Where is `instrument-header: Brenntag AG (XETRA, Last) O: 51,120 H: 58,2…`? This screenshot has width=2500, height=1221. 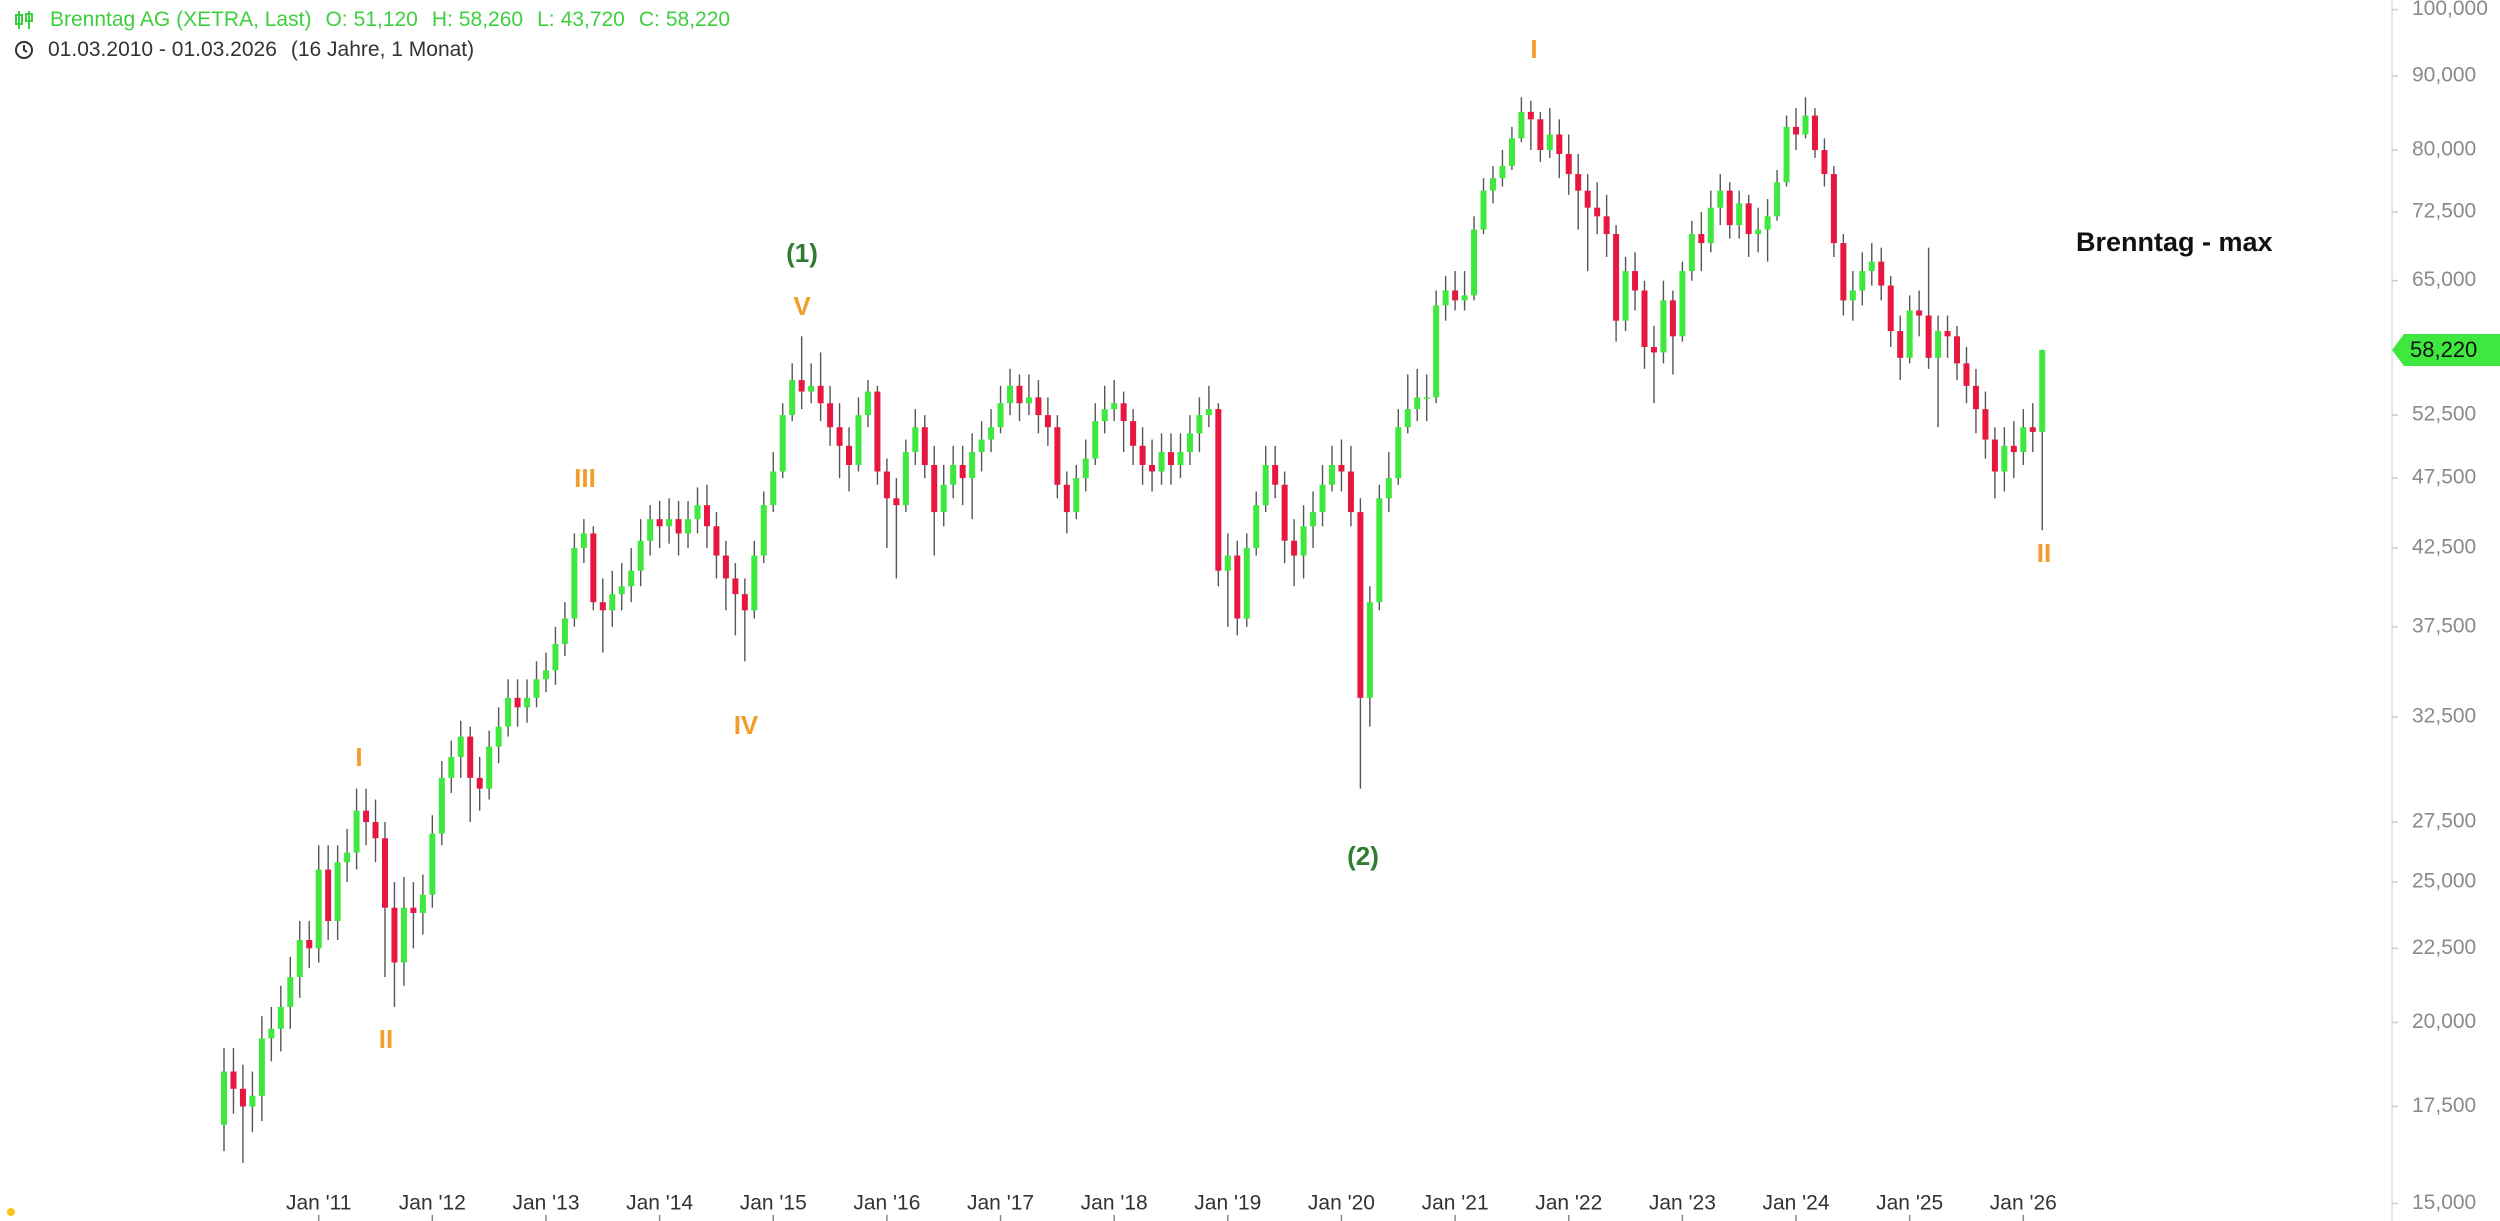 instrument-header: Brenntag AG (XETRA, Last) O: 51,120 H: 58,2… is located at coordinates (372, 20).